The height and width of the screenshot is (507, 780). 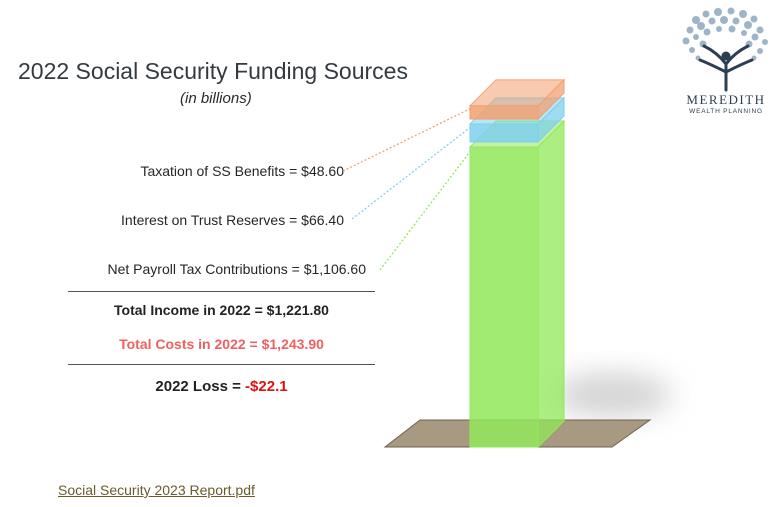 What do you see at coordinates (216, 98) in the screenshot?
I see `slide-subtitle: (in billions)` at bounding box center [216, 98].